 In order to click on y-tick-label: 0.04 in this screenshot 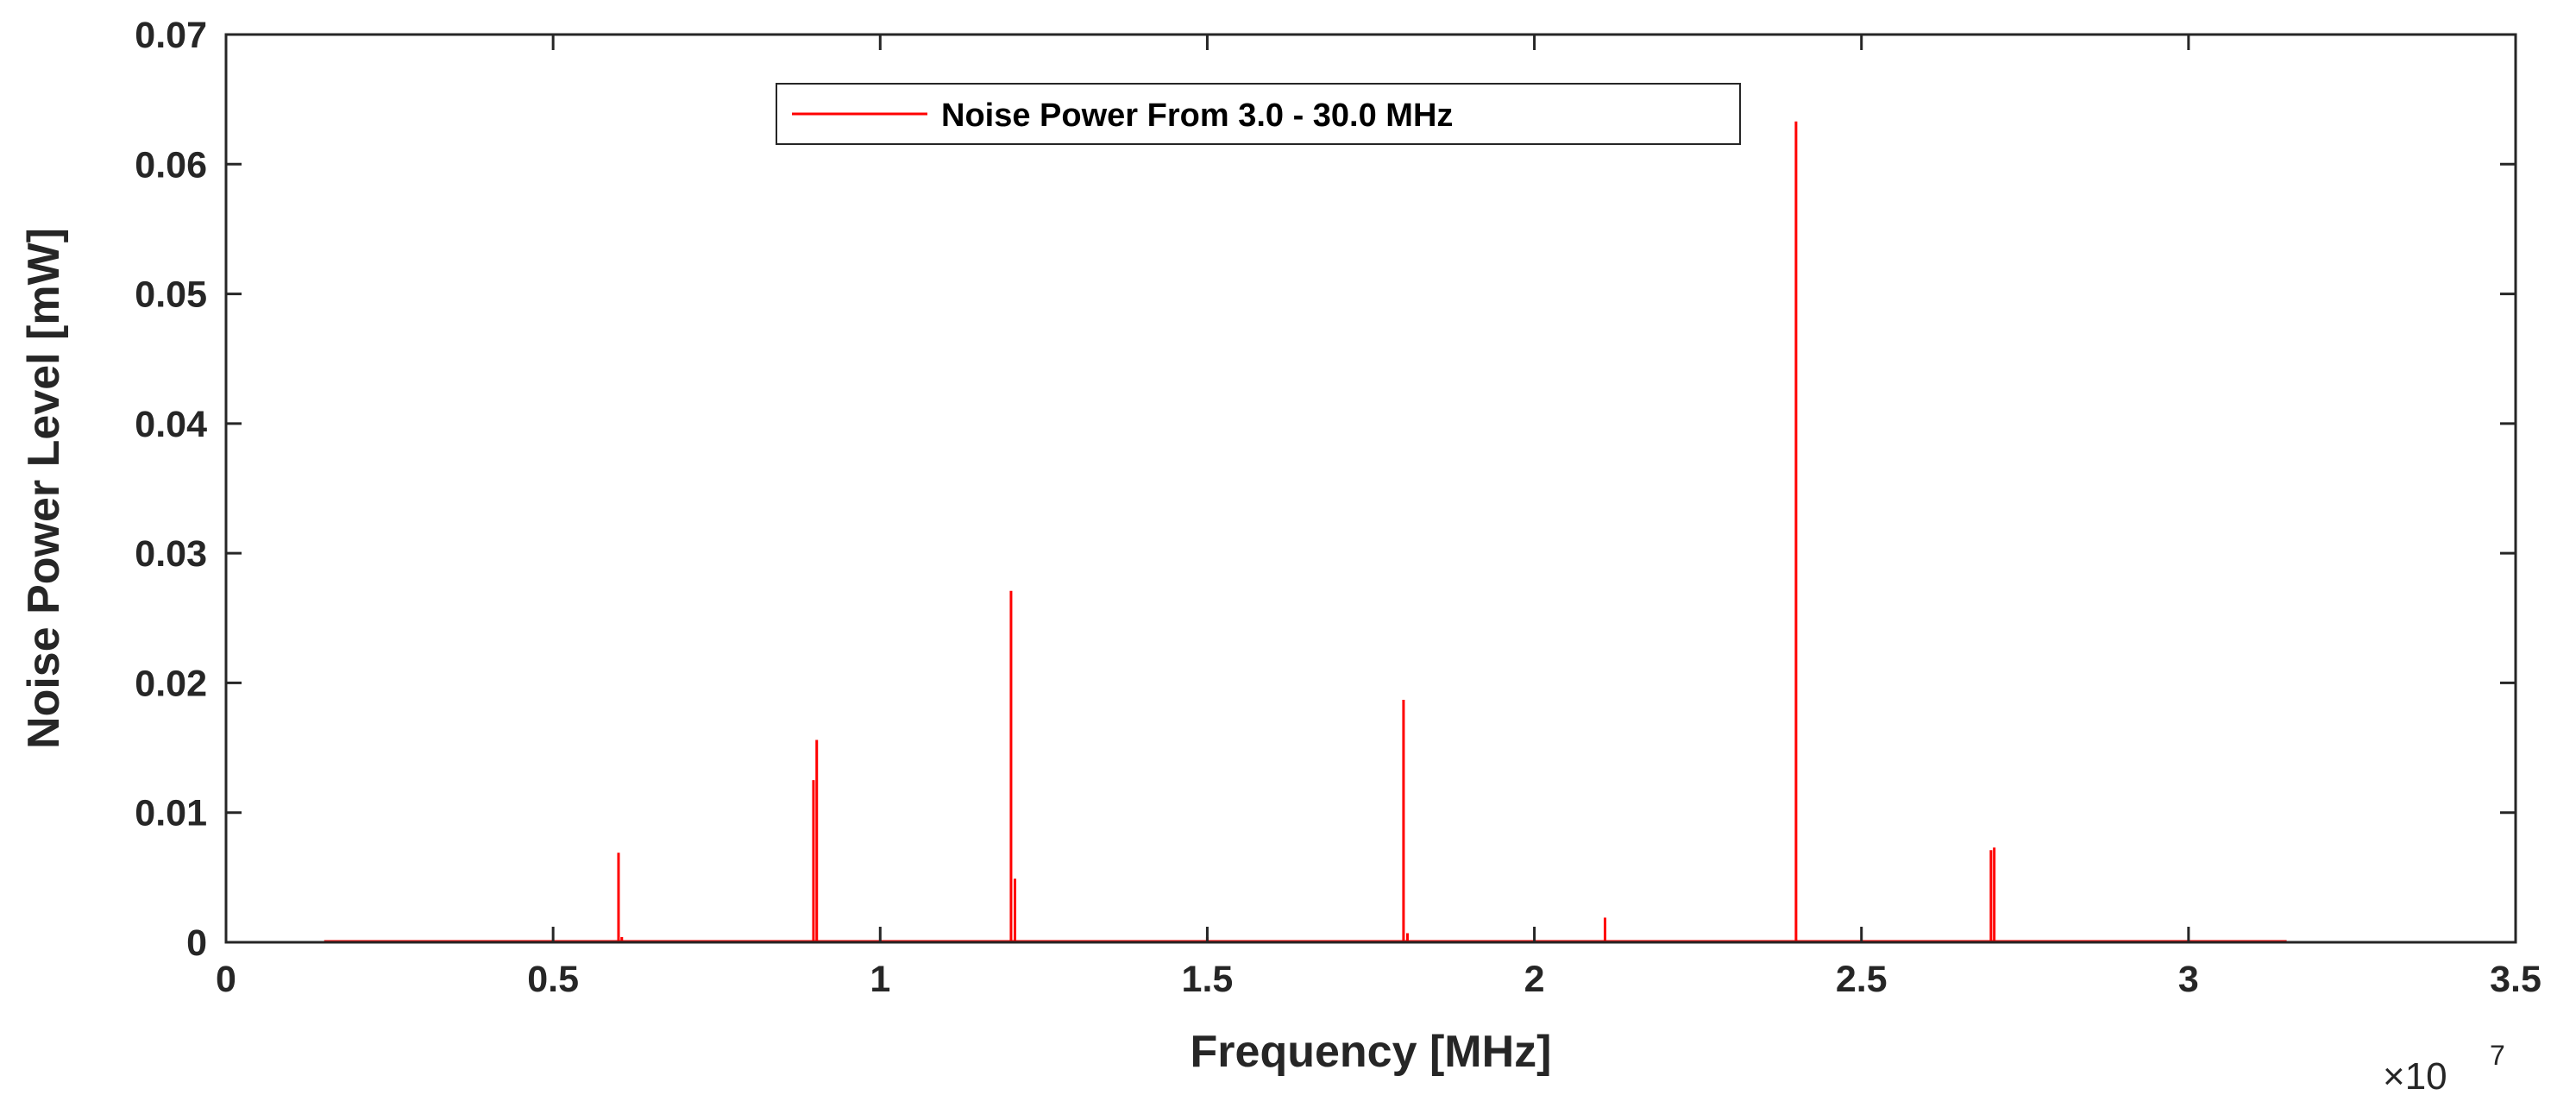, I will do `click(171, 425)`.